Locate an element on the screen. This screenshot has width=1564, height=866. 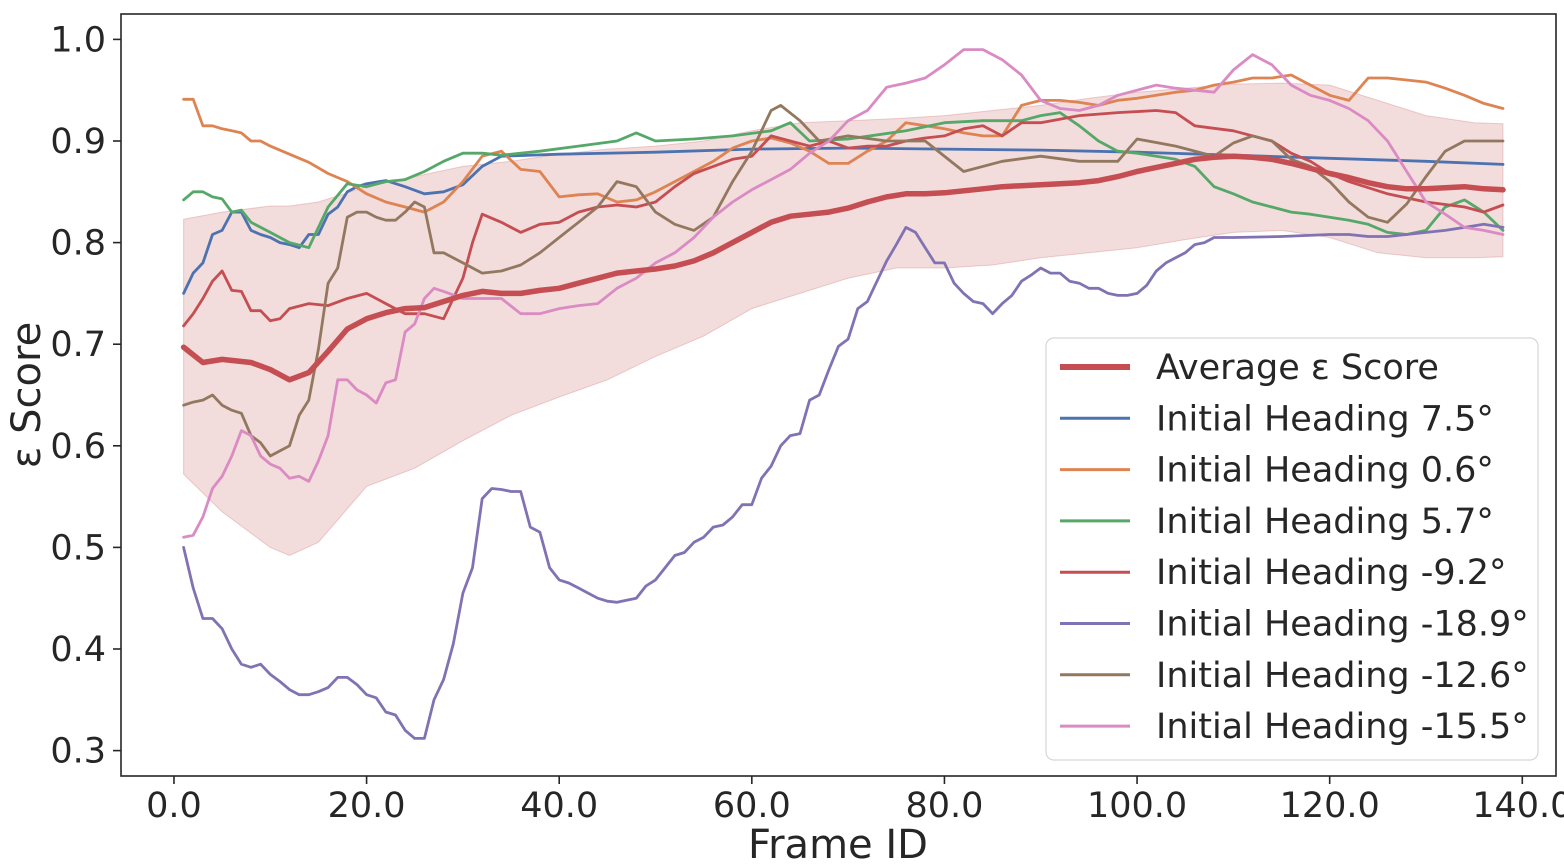
legend-label: Initial Heading -9.2° is located at coordinates (1331, 573).